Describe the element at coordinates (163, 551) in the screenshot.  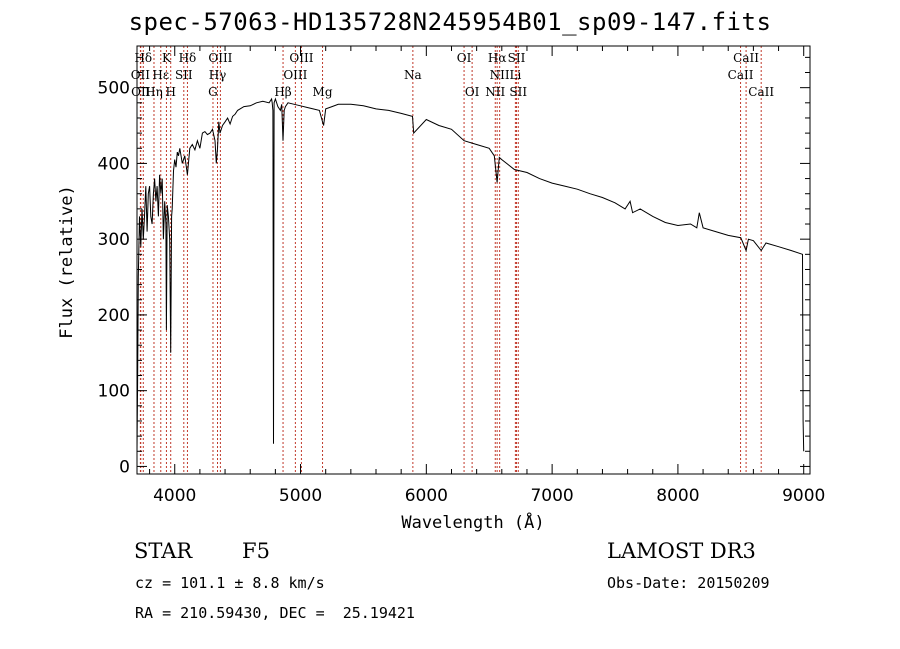
I see `object-class: STAR` at that location.